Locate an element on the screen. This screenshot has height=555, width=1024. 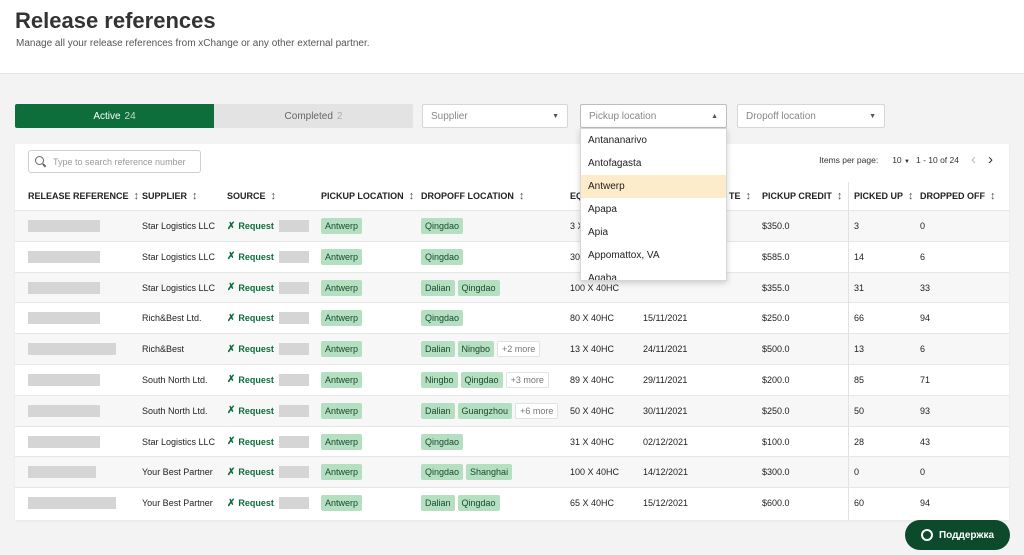
status-toggle: Active 24 Completed 2 is located at coordinates (214, 116).